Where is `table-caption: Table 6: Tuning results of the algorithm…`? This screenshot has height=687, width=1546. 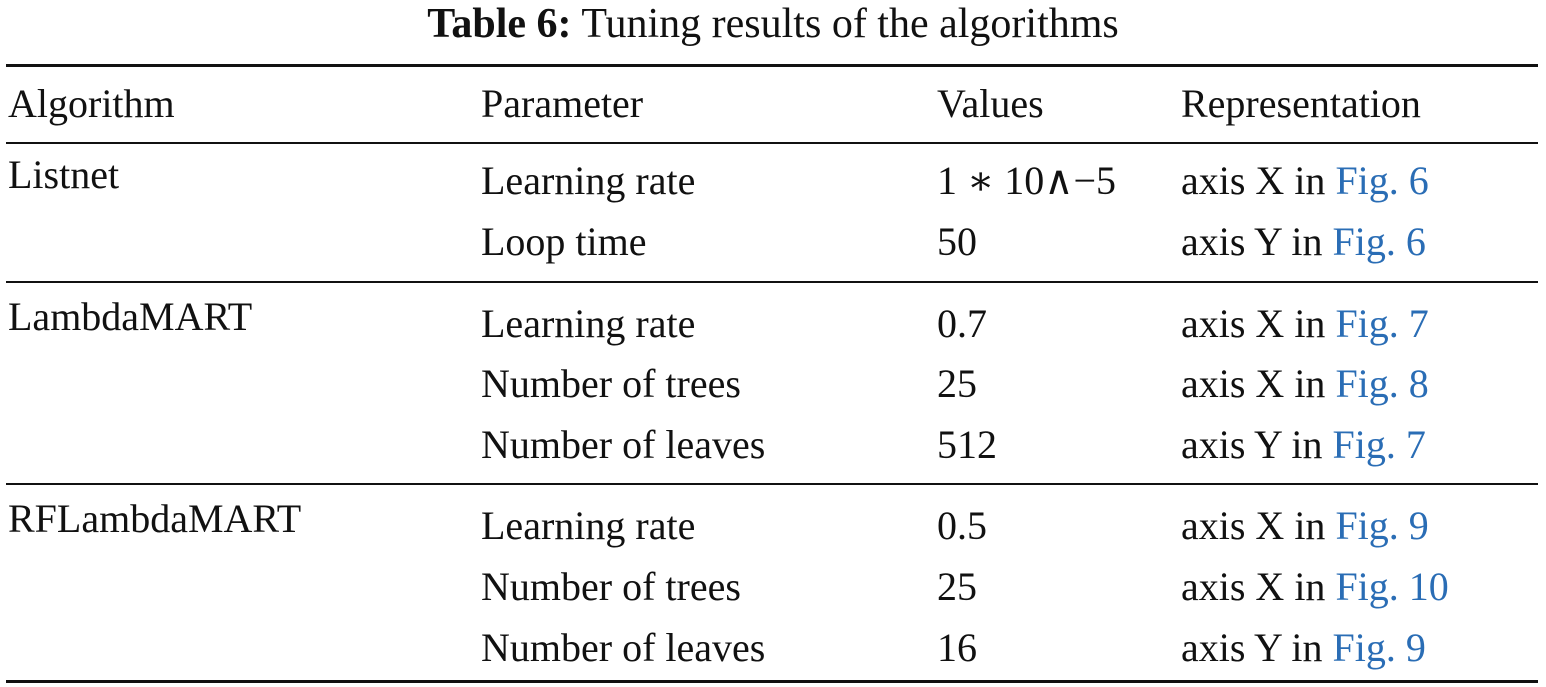
table-caption: Table 6: Tuning results of the algorithm… is located at coordinates (773, 26).